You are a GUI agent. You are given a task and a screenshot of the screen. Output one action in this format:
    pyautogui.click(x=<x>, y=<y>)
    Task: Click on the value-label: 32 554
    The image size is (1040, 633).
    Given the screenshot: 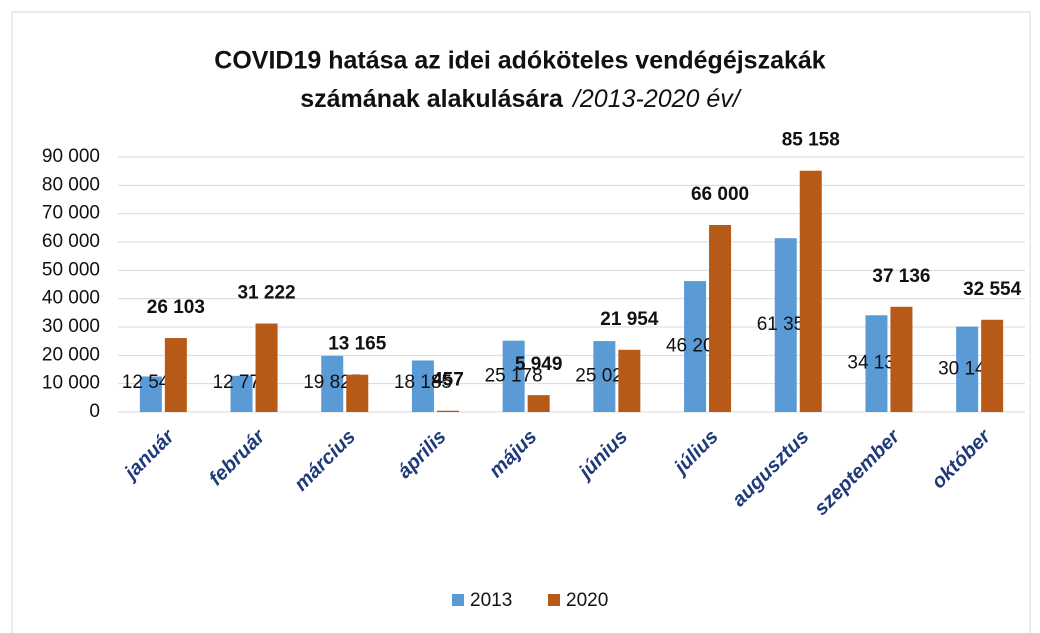 What is the action you would take?
    pyautogui.click(x=992, y=289)
    